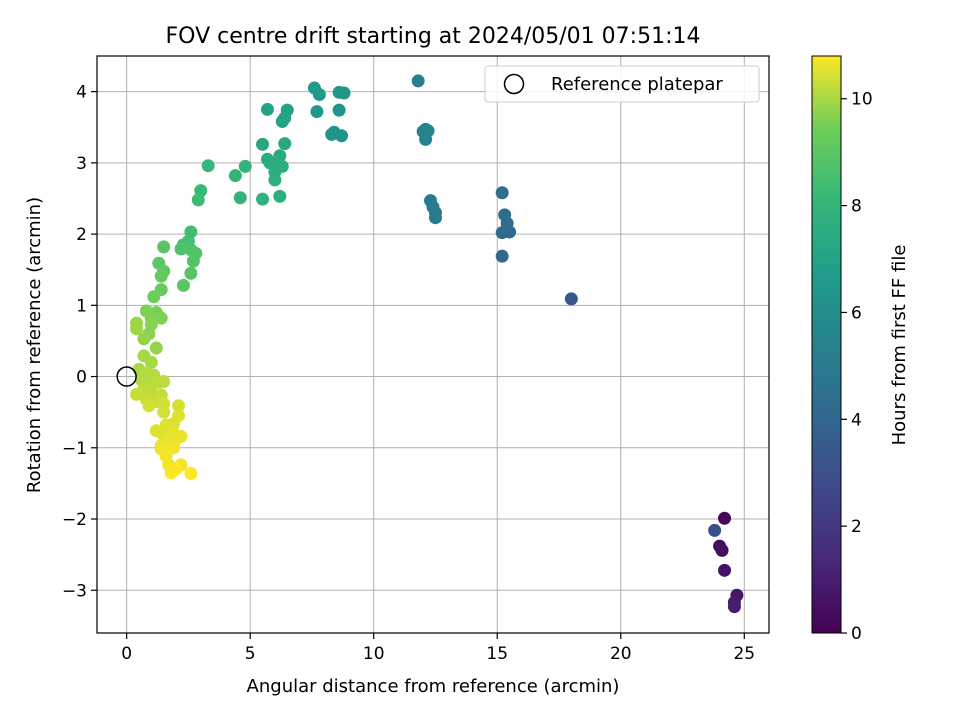 This screenshot has width=960, height=720. What do you see at coordinates (74, 591) in the screenshot?
I see `y-tick-label: −3` at bounding box center [74, 591].